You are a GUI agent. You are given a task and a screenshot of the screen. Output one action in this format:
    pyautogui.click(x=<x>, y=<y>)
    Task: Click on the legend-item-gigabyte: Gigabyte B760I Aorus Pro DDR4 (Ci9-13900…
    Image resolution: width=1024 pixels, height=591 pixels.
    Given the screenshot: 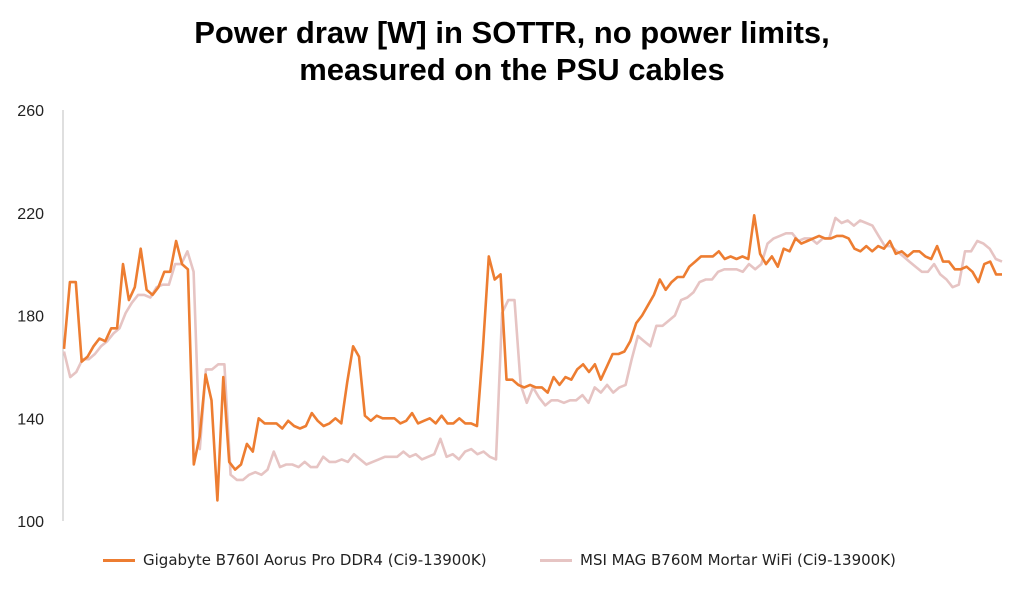 What is the action you would take?
    pyautogui.click(x=295, y=560)
    